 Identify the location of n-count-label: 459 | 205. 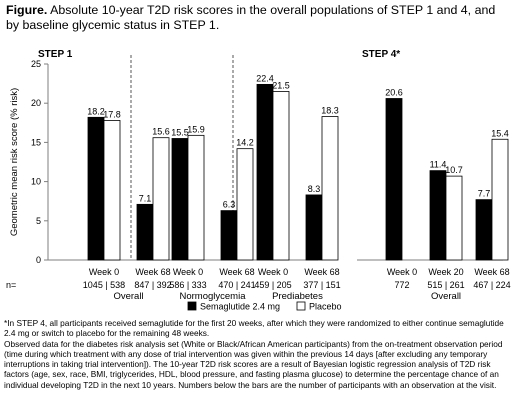
(272, 285).